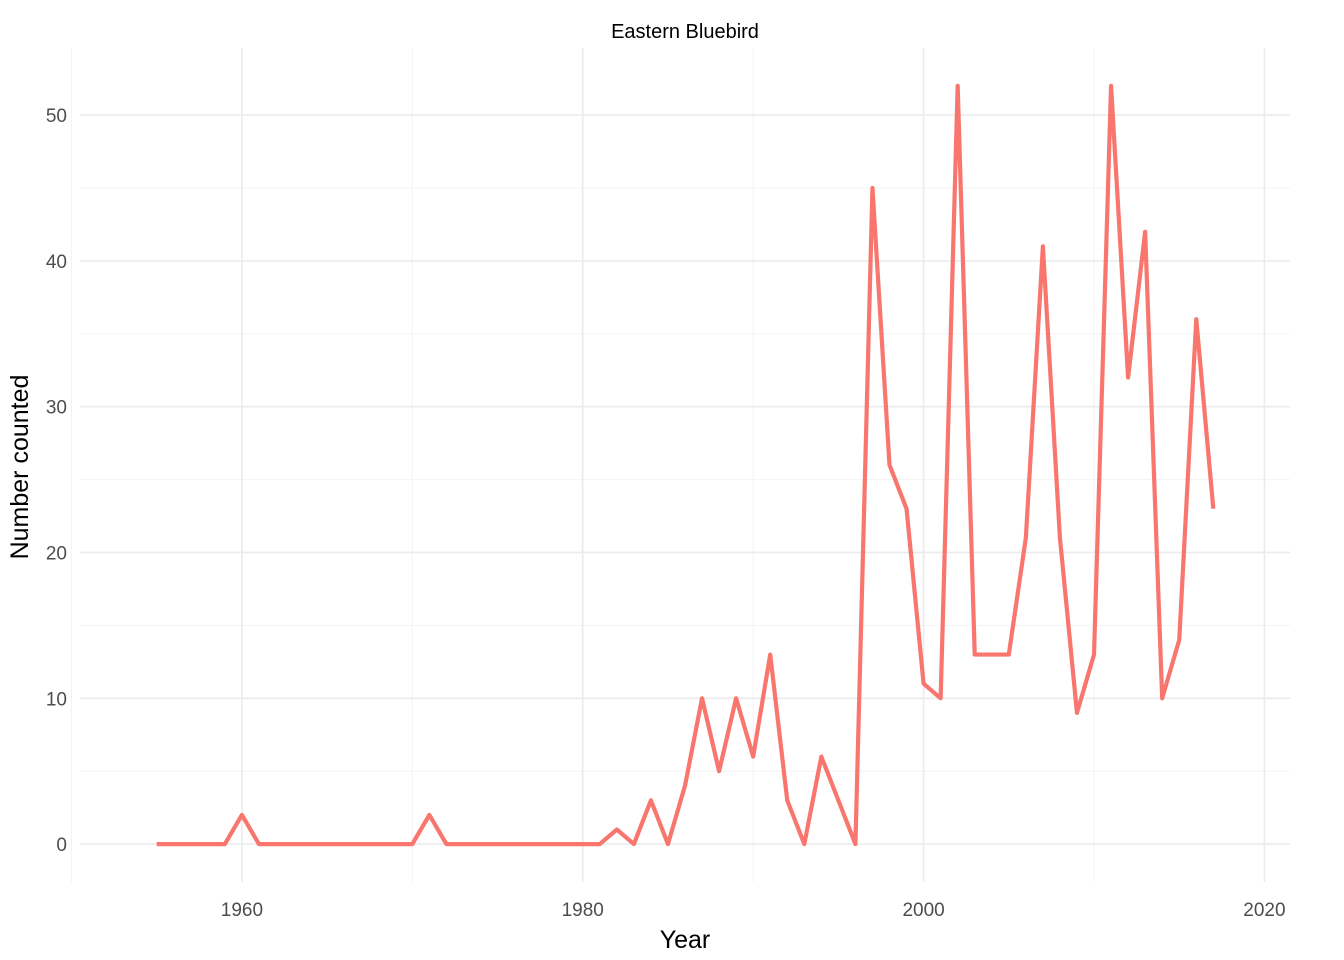 The image size is (1344, 960). What do you see at coordinates (56, 553) in the screenshot?
I see `y-tick-label: 20` at bounding box center [56, 553].